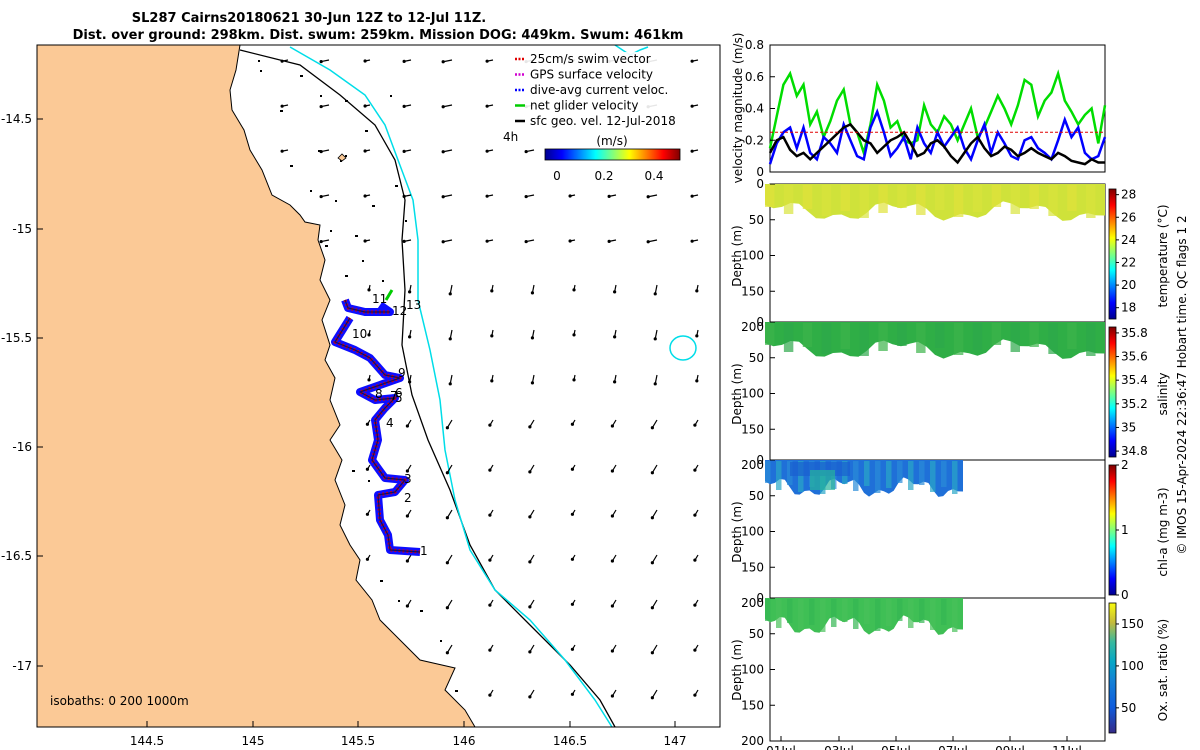 The height and width of the screenshot is (750, 1200). I want to click on lat-tick-label: -17, so click(22, 666).